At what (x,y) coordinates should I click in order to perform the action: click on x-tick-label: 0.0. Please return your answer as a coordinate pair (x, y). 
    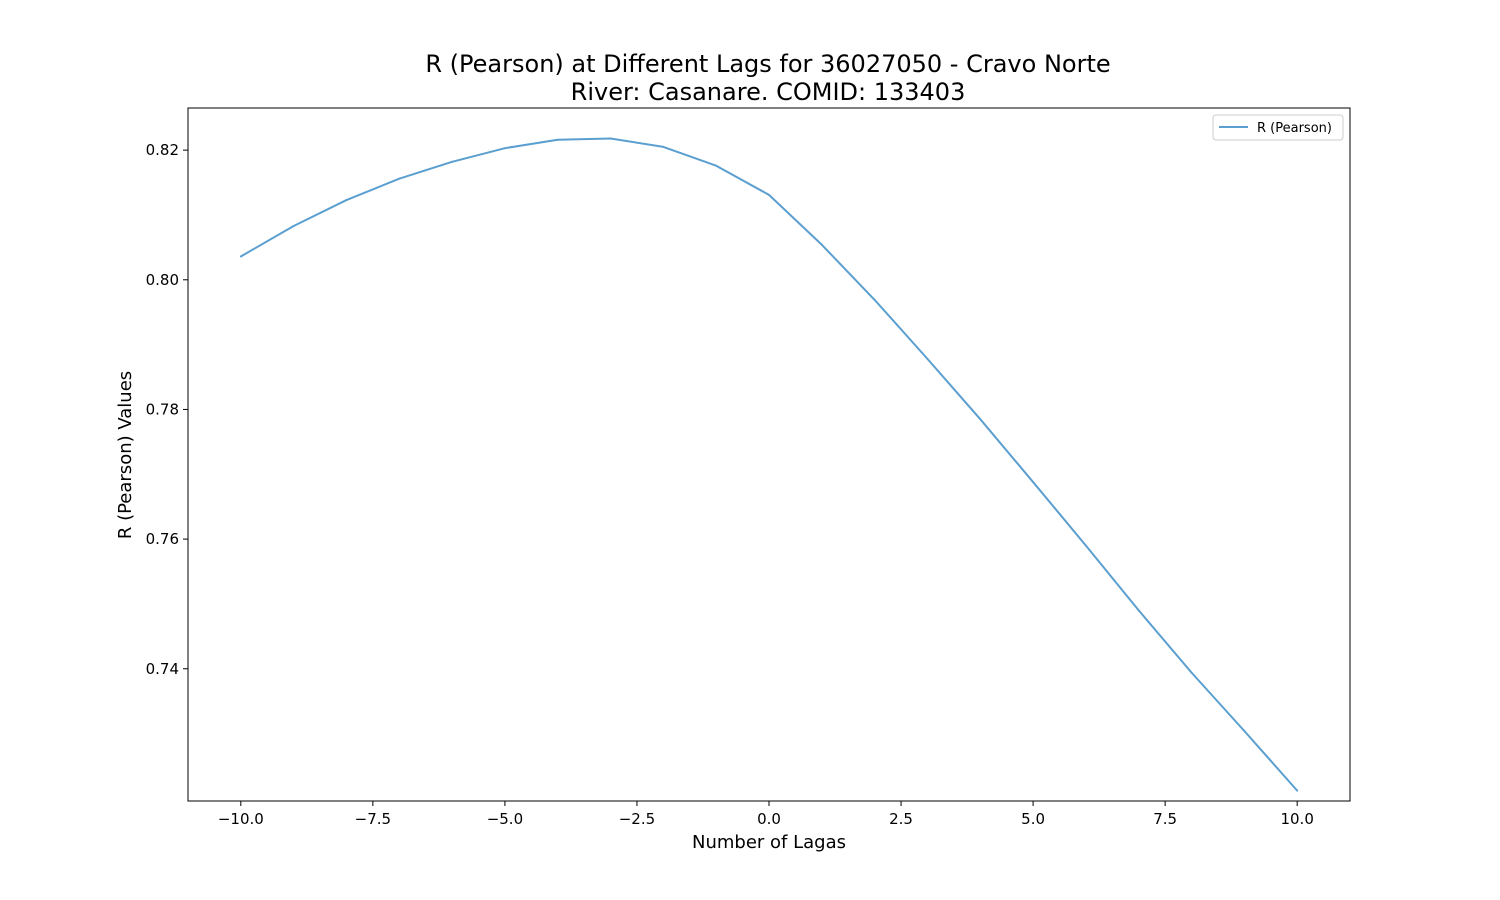
    Looking at the image, I should click on (769, 819).